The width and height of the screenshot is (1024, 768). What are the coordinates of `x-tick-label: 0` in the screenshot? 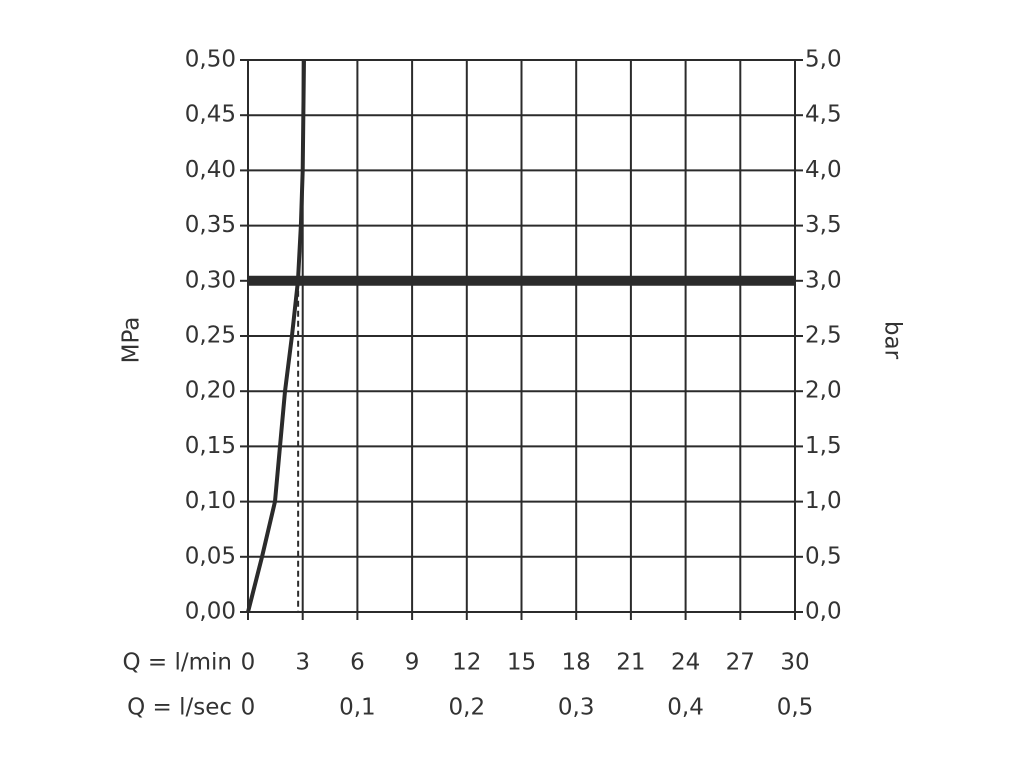 It's located at (248, 663).